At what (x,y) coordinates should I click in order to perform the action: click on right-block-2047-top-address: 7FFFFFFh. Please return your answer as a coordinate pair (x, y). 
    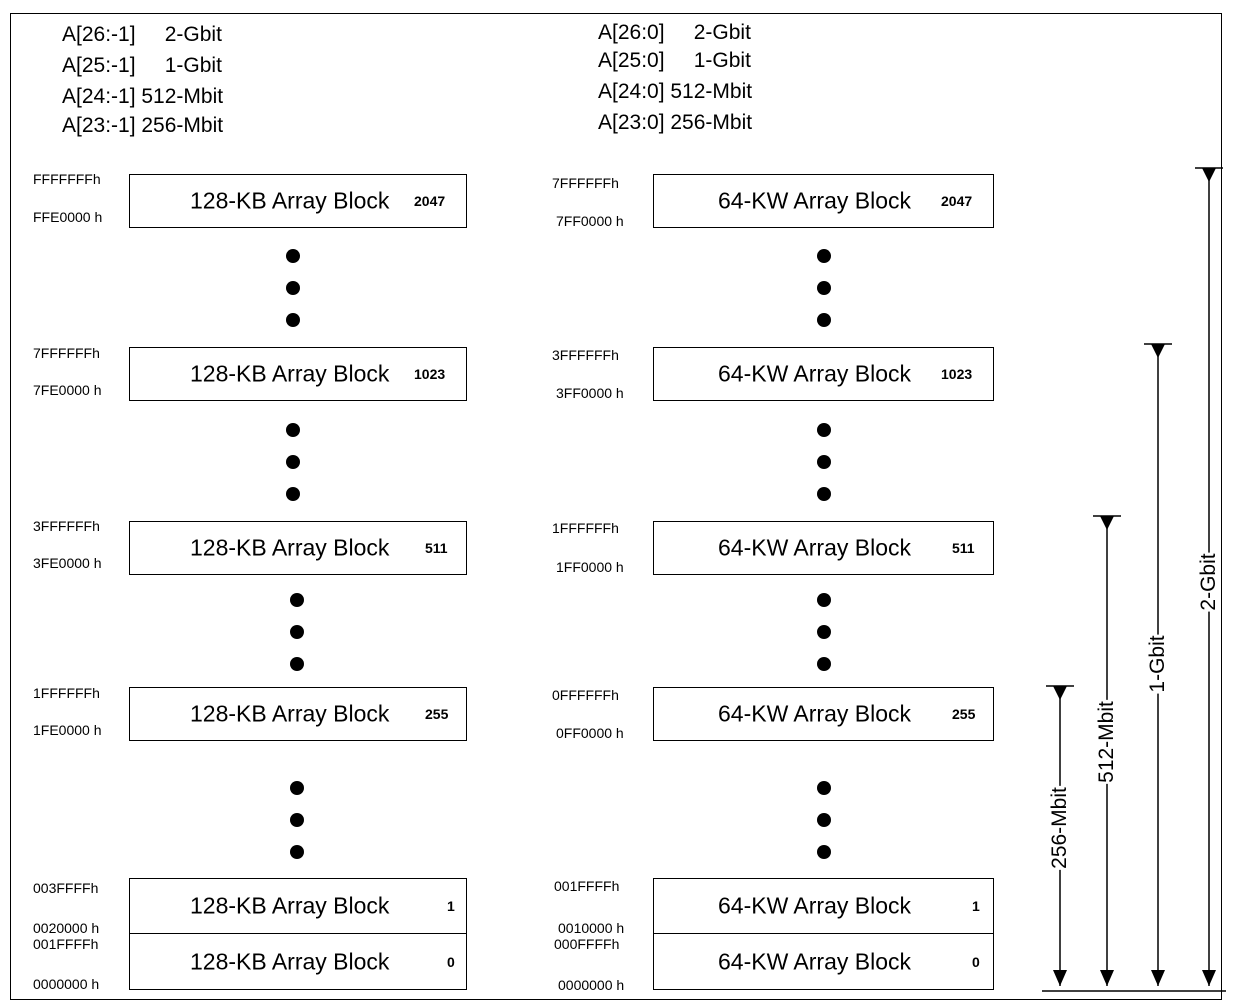
    Looking at the image, I should click on (585, 183).